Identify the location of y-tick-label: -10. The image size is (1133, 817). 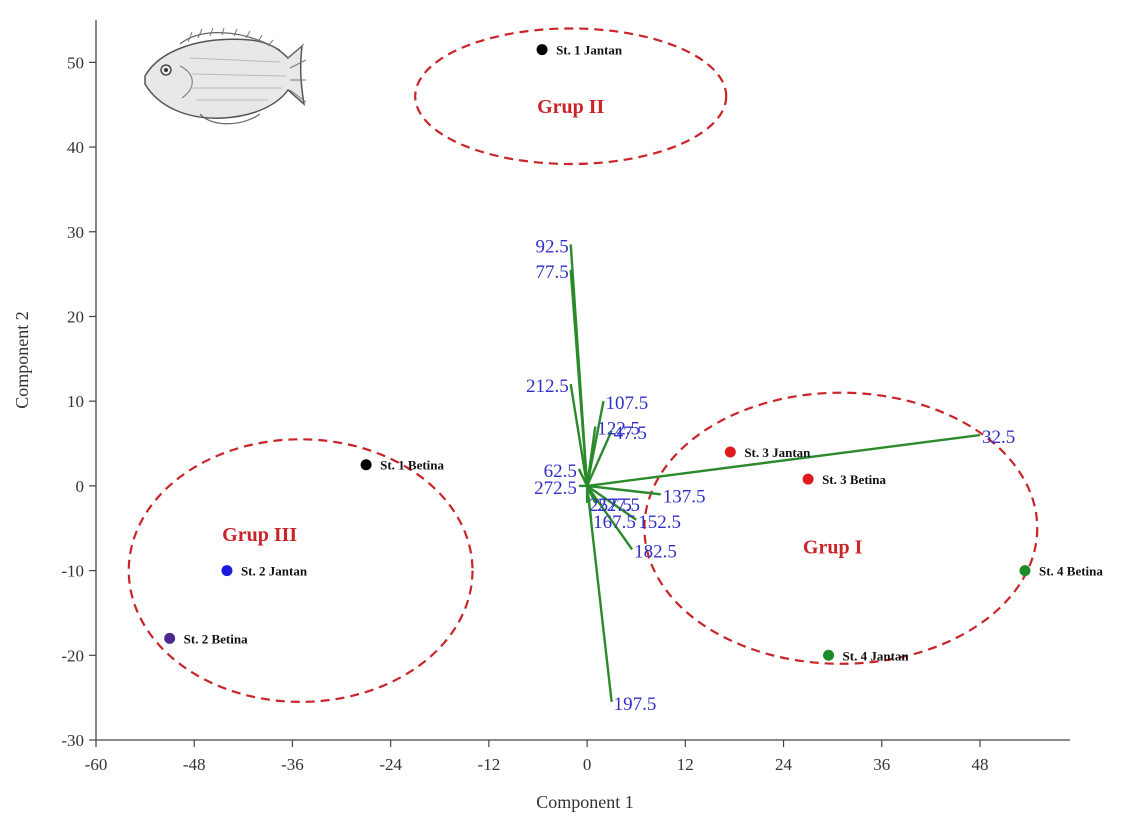
(72, 571).